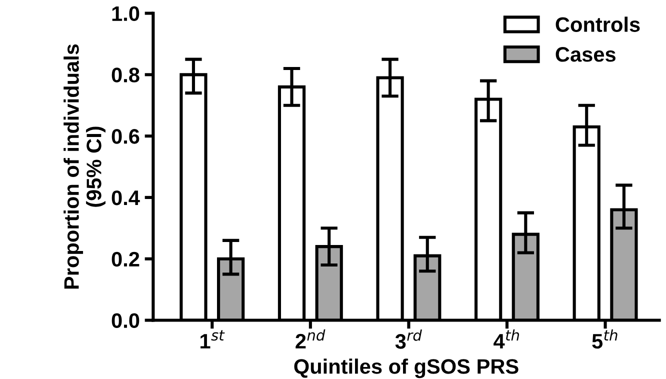  I want to click on legend-label: Cases, so click(586, 54).